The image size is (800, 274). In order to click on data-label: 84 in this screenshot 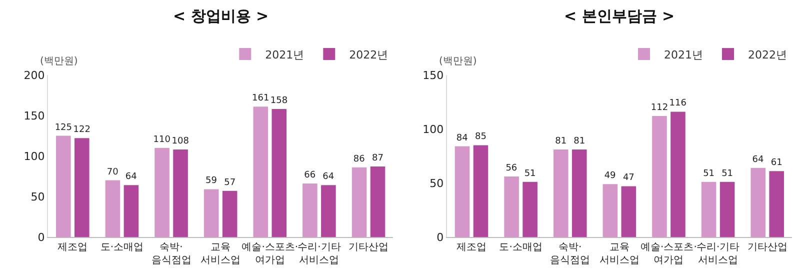, I will do `click(462, 138)`.